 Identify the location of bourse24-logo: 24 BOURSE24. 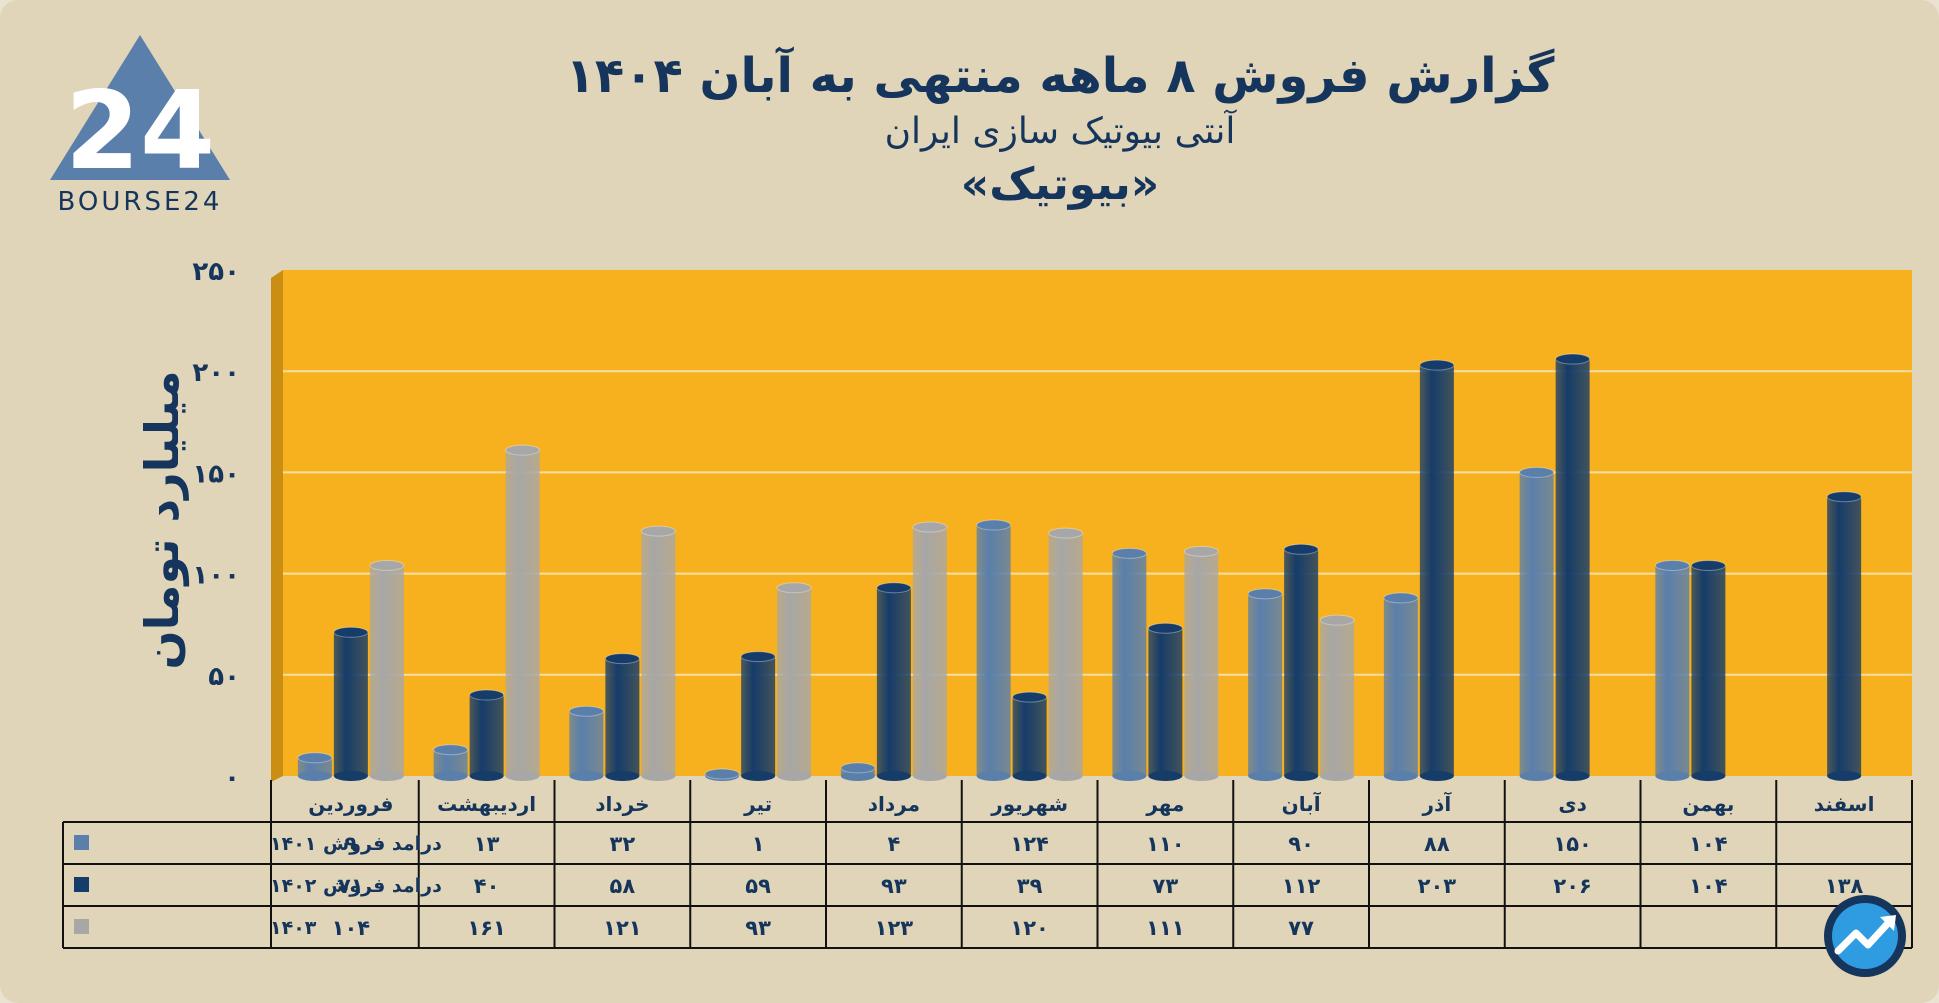
(140, 126).